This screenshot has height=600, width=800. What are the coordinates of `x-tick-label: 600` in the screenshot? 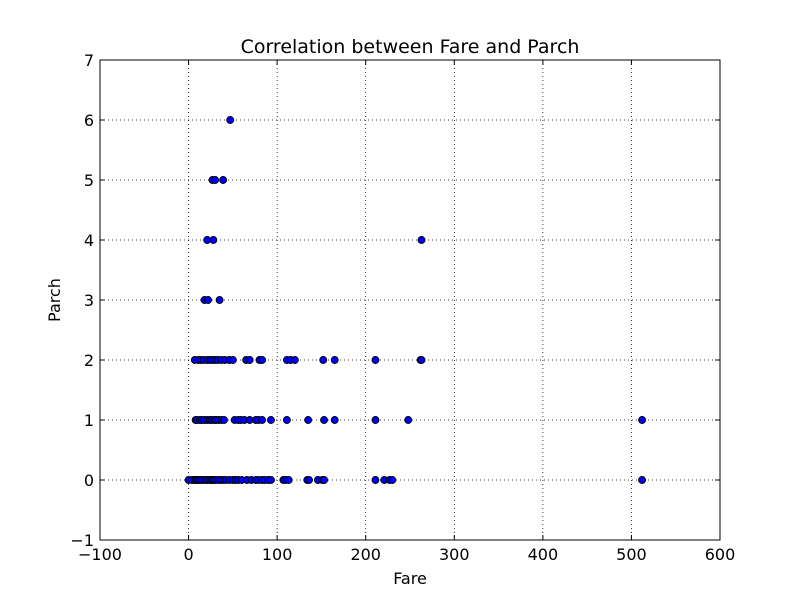 It's located at (720, 554).